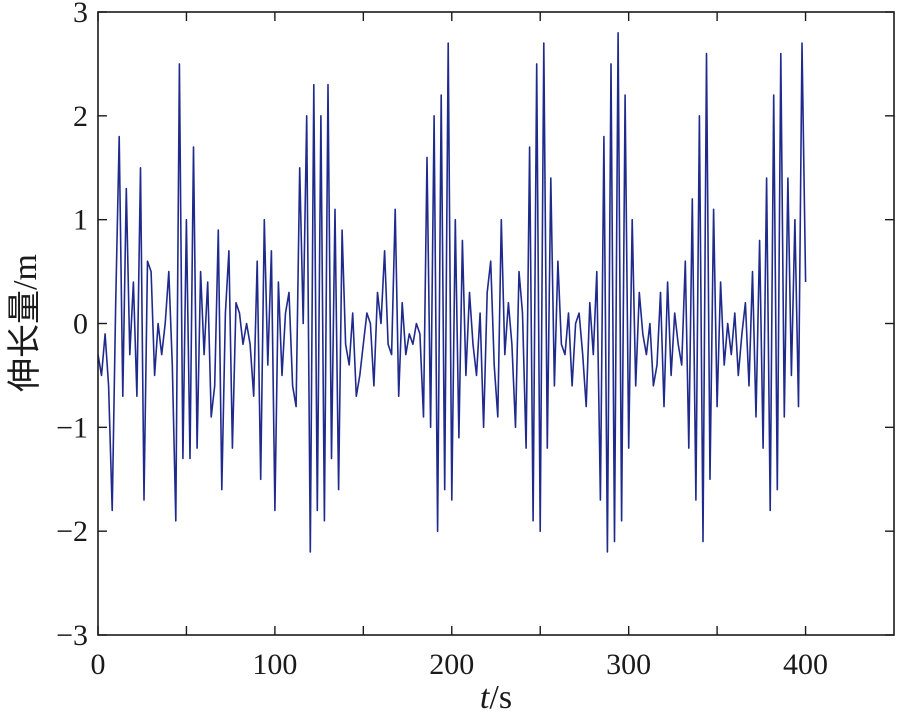  Describe the element at coordinates (496, 697) in the screenshot. I see `x-axis-label: t/s` at that location.